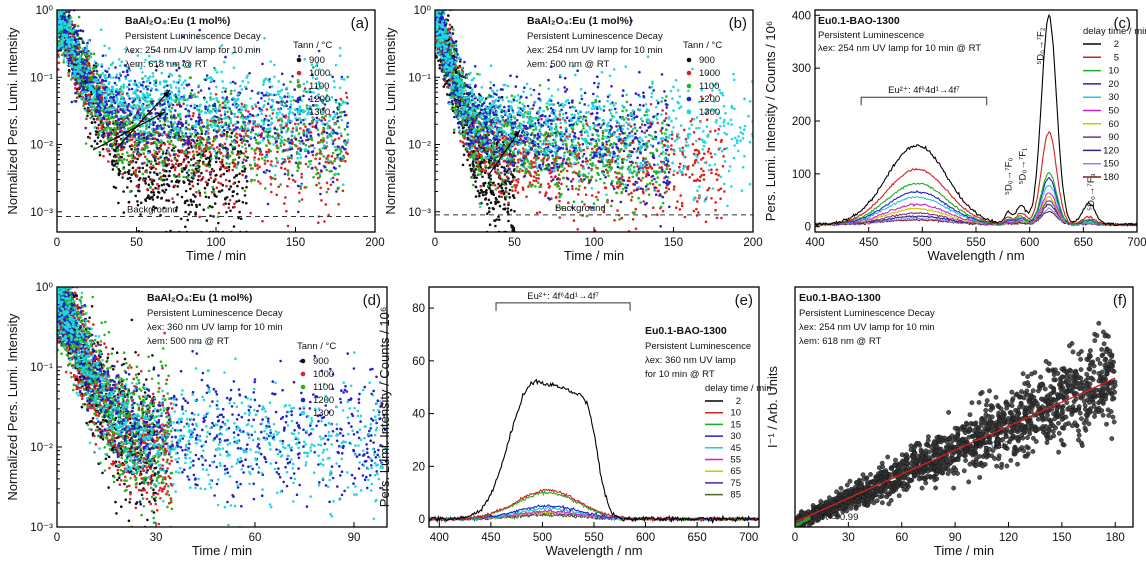 The image size is (1146, 568). Describe the element at coordinates (299, 73) in the screenshot. I see `legend-marker` at that location.